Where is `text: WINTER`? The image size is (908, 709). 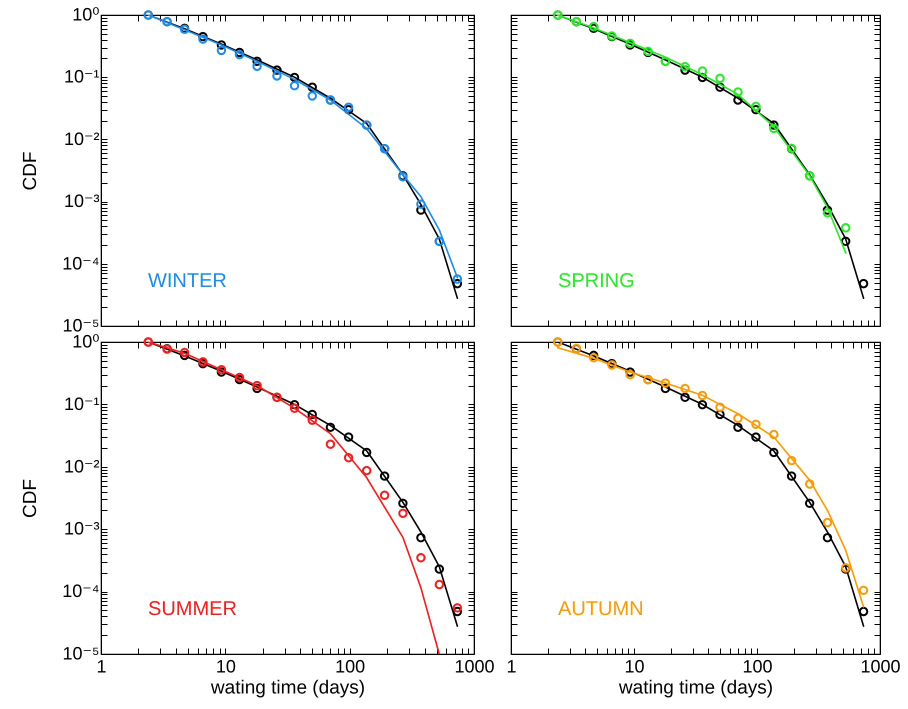 text: WINTER is located at coordinates (187, 281).